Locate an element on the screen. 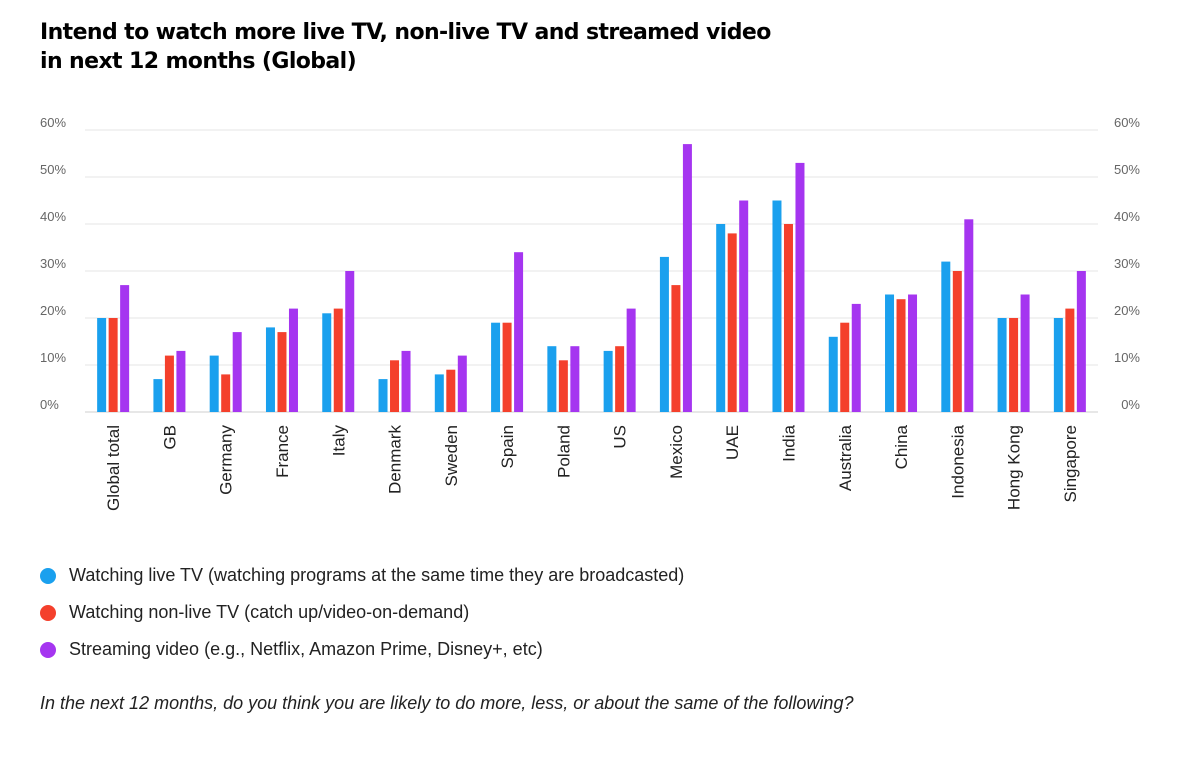  y-tick-label-right: 40% is located at coordinates (1127, 216).